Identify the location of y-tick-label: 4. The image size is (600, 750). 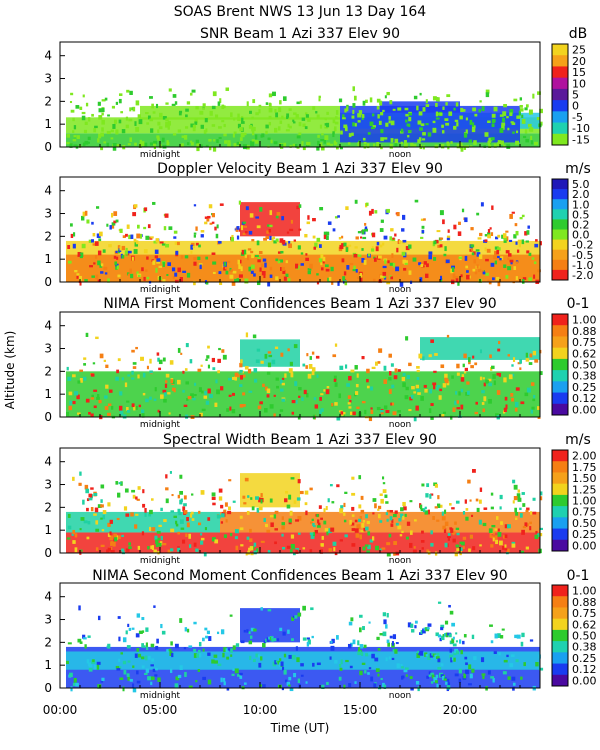
(48, 462).